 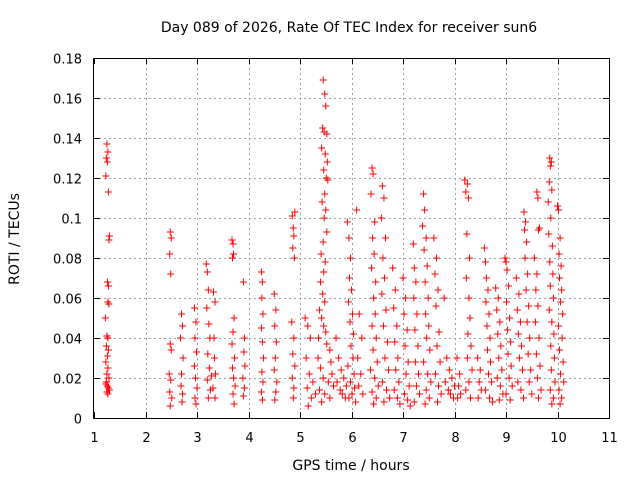 I want to click on y-tick-label: 0.1, so click(x=71, y=220).